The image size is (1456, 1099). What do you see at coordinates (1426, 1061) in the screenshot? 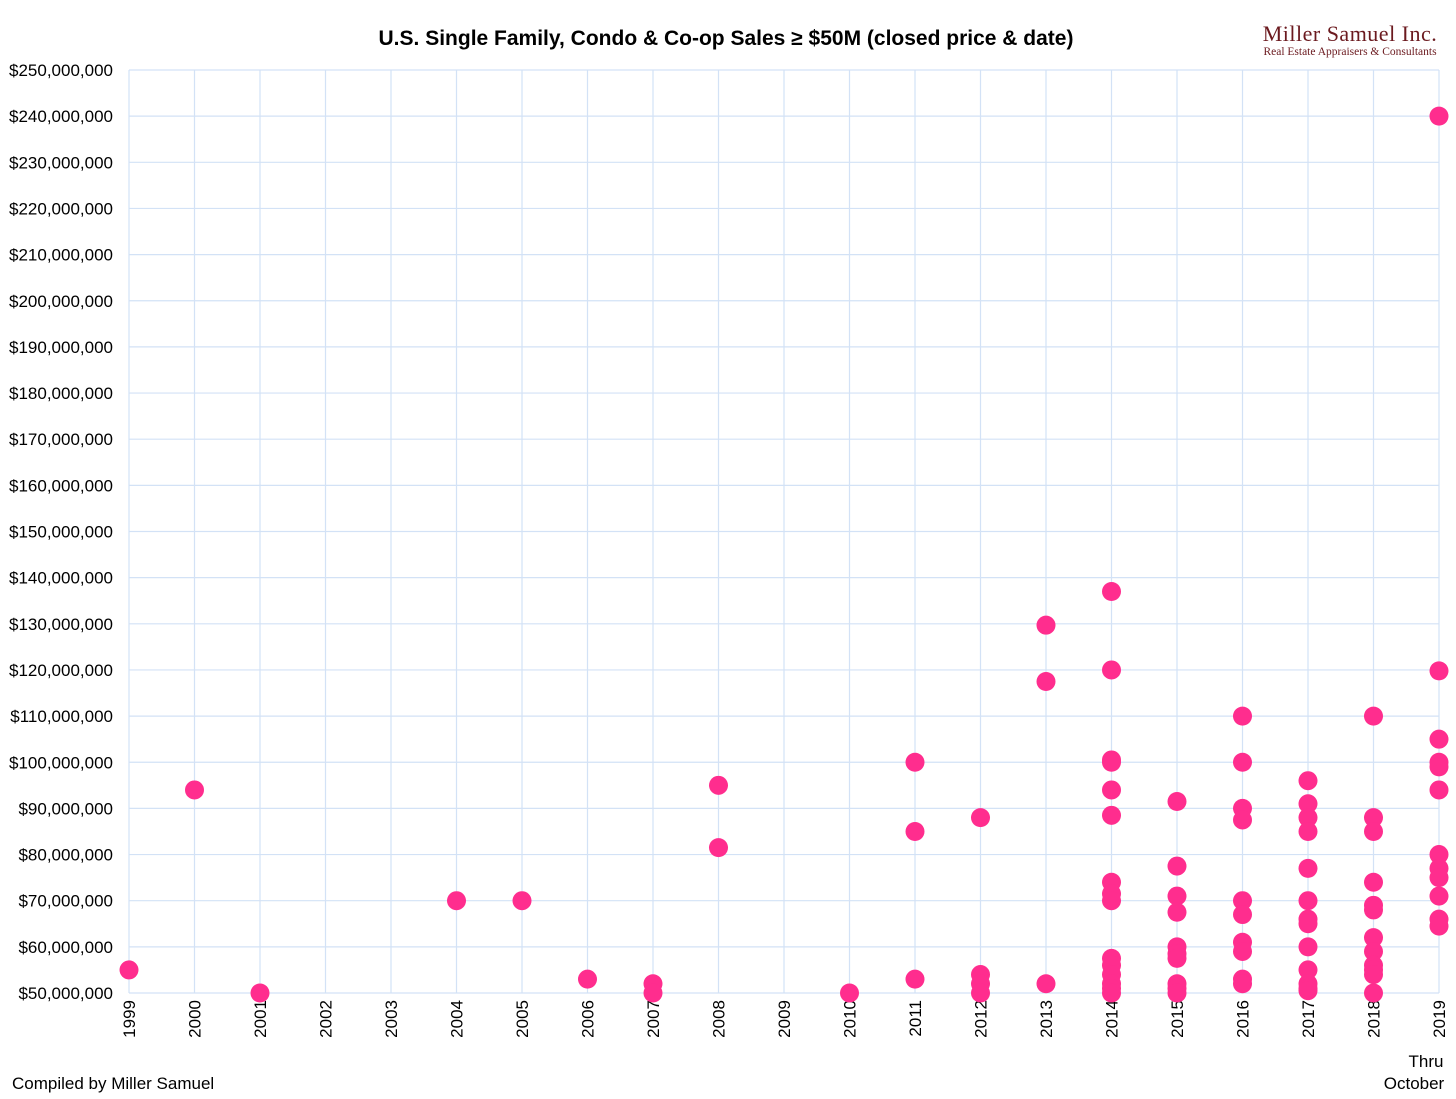
I see `x-axis-note-line1: Thru` at bounding box center [1426, 1061].